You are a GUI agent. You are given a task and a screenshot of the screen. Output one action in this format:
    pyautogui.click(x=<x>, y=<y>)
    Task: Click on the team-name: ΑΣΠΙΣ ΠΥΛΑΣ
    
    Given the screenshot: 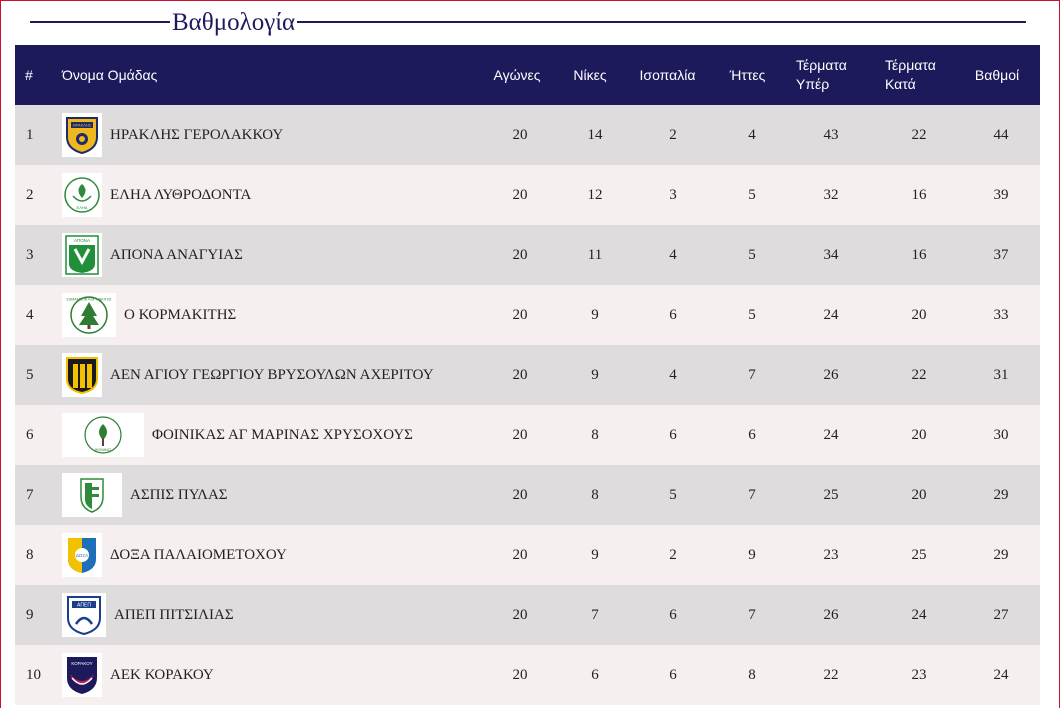 What is the action you would take?
    pyautogui.click(x=179, y=494)
    